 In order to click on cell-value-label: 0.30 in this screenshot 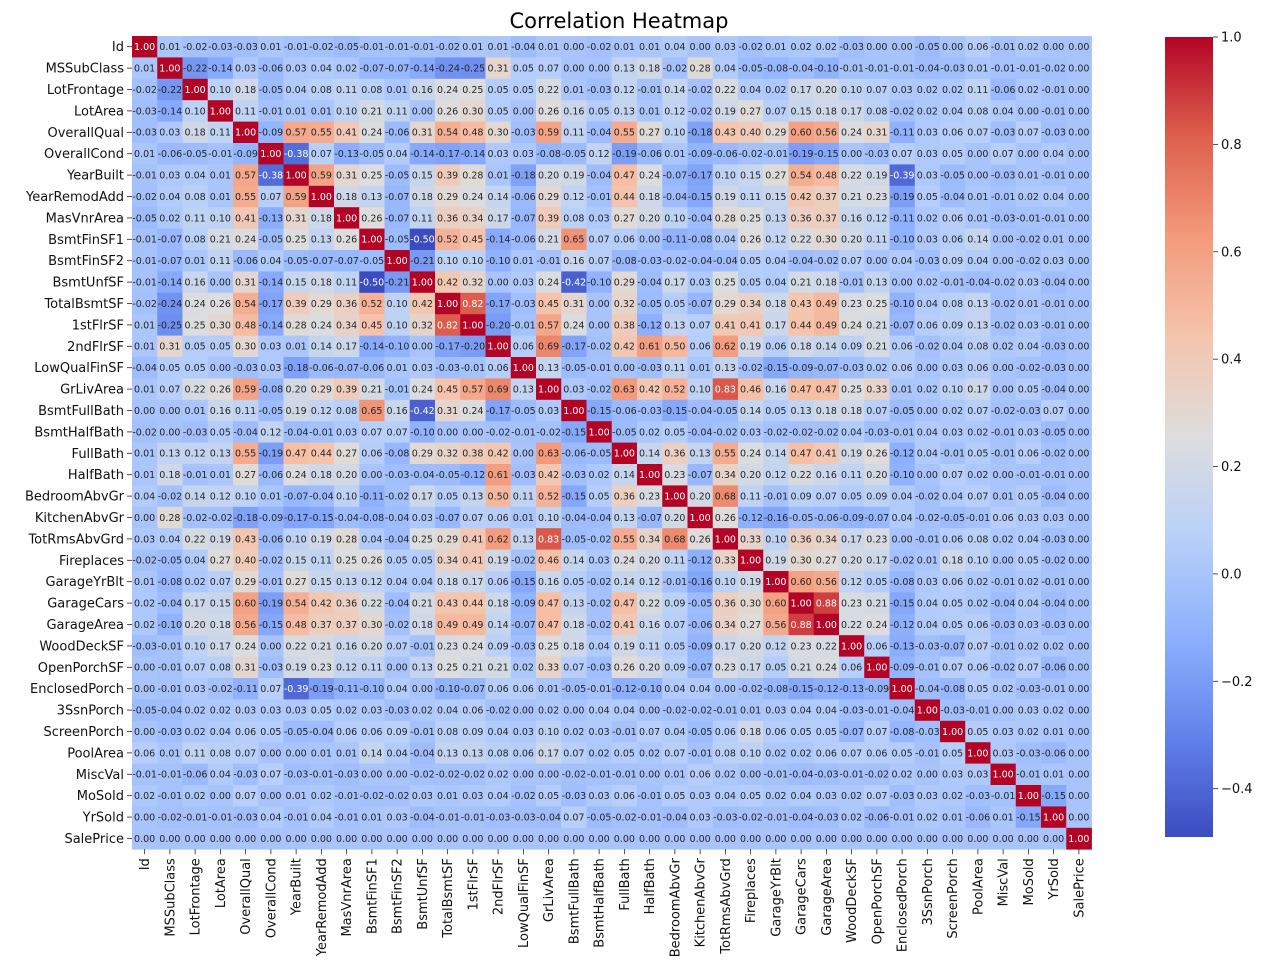, I will do `click(498, 133)`.